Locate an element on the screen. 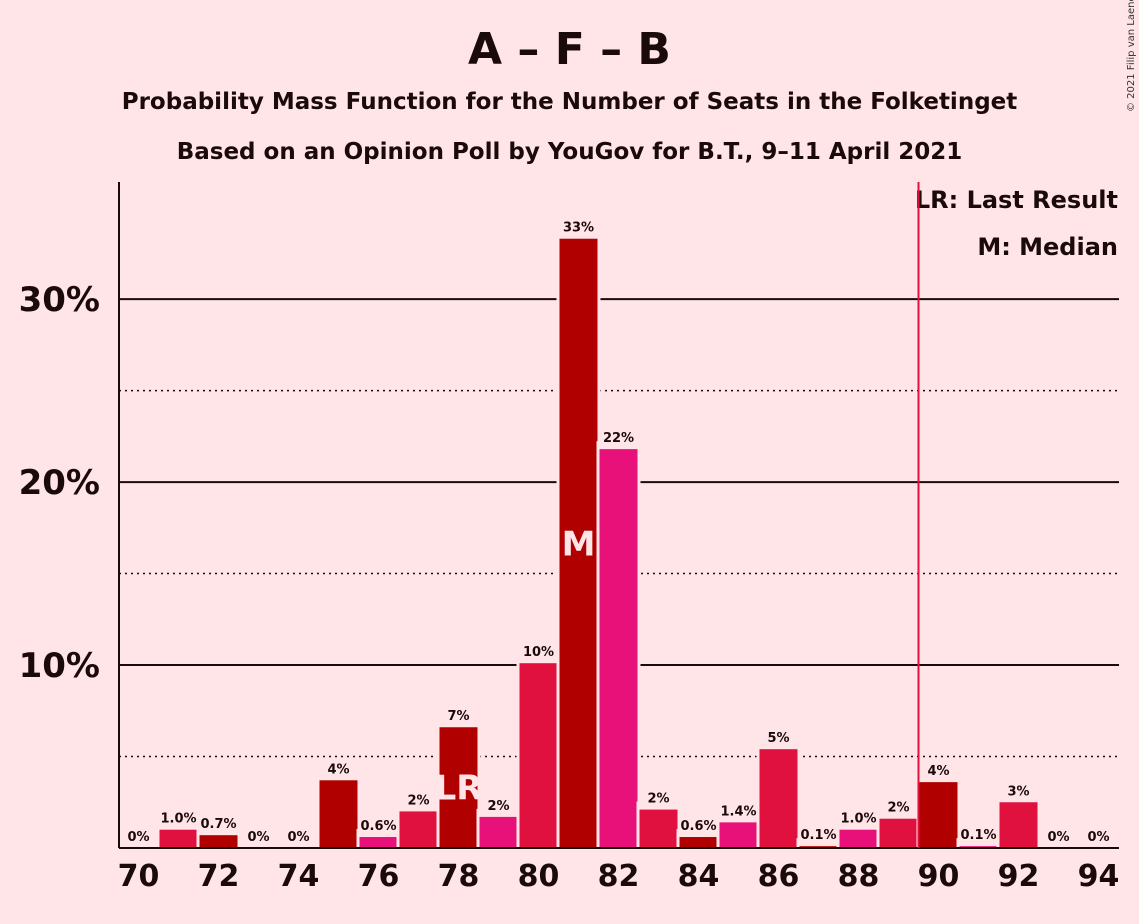 The width and height of the screenshot is (1139, 924). data-label-71: 1.0% is located at coordinates (178, 819).